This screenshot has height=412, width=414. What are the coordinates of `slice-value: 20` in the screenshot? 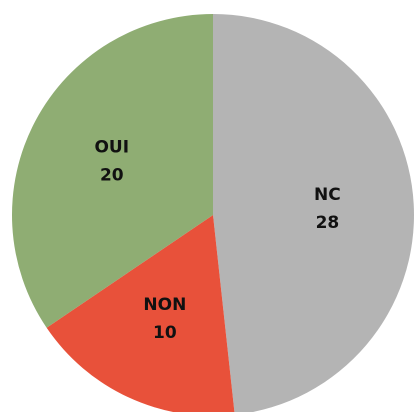 It's located at (112, 175).